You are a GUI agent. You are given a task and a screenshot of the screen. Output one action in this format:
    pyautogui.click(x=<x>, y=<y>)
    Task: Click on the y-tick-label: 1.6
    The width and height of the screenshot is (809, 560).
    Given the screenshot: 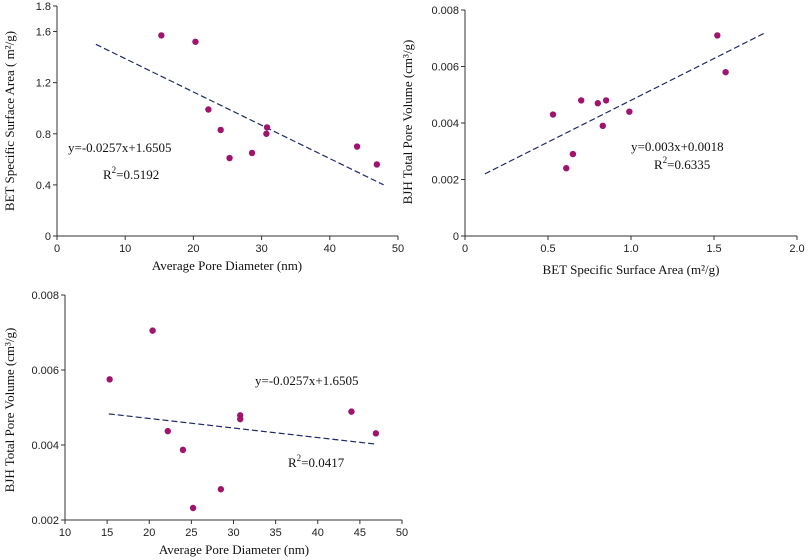 What is the action you would take?
    pyautogui.click(x=43, y=33)
    